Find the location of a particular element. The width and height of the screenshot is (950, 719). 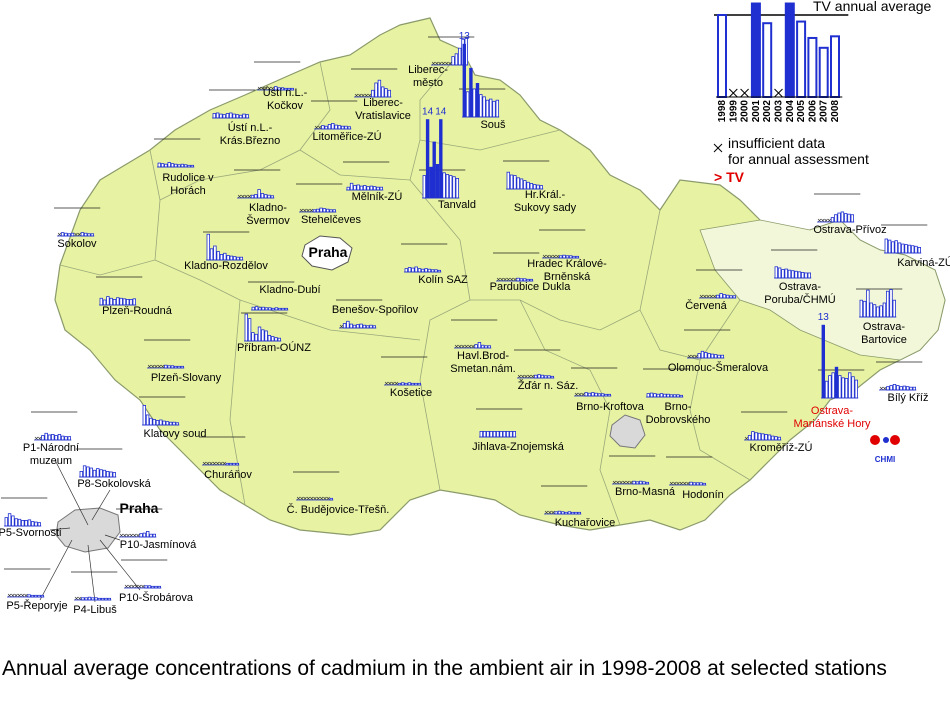

legend-year: 2003 is located at coordinates (779, 111).